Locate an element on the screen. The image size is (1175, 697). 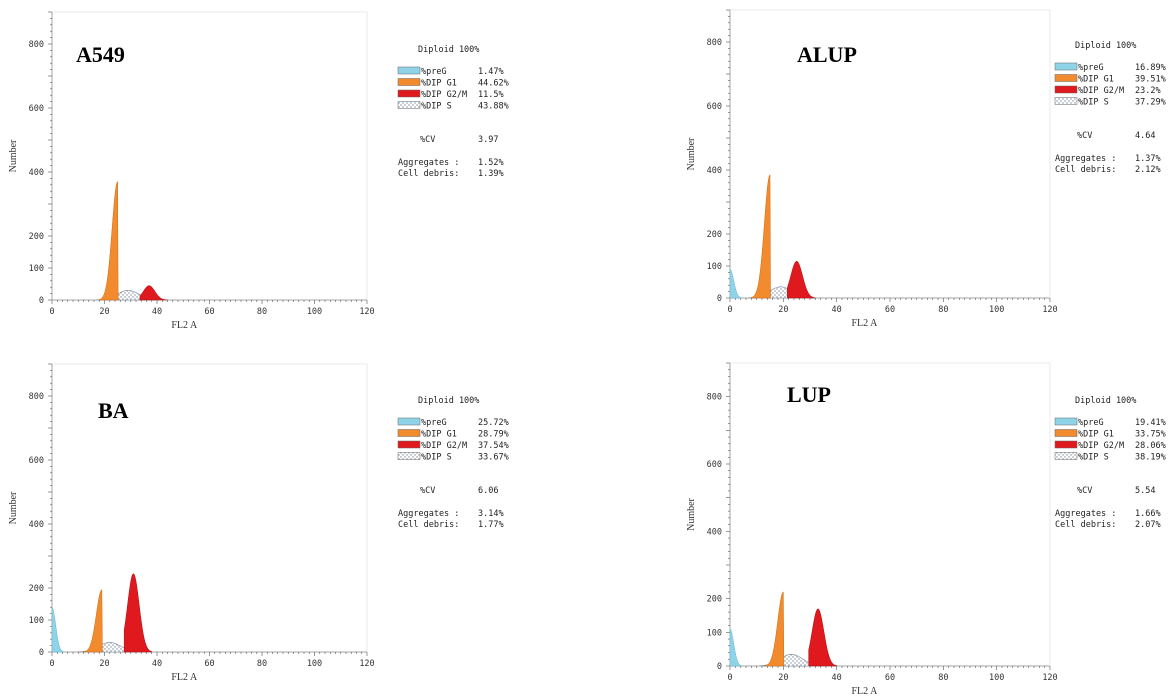
cv-value: 3.97 is located at coordinates (488, 140).